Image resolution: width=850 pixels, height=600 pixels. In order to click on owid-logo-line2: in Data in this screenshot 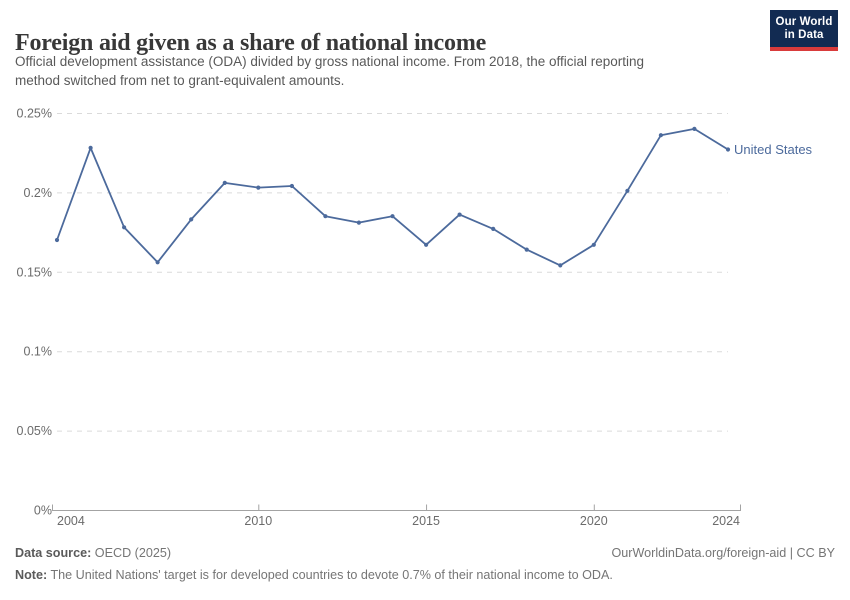, I will do `click(804, 34)`.